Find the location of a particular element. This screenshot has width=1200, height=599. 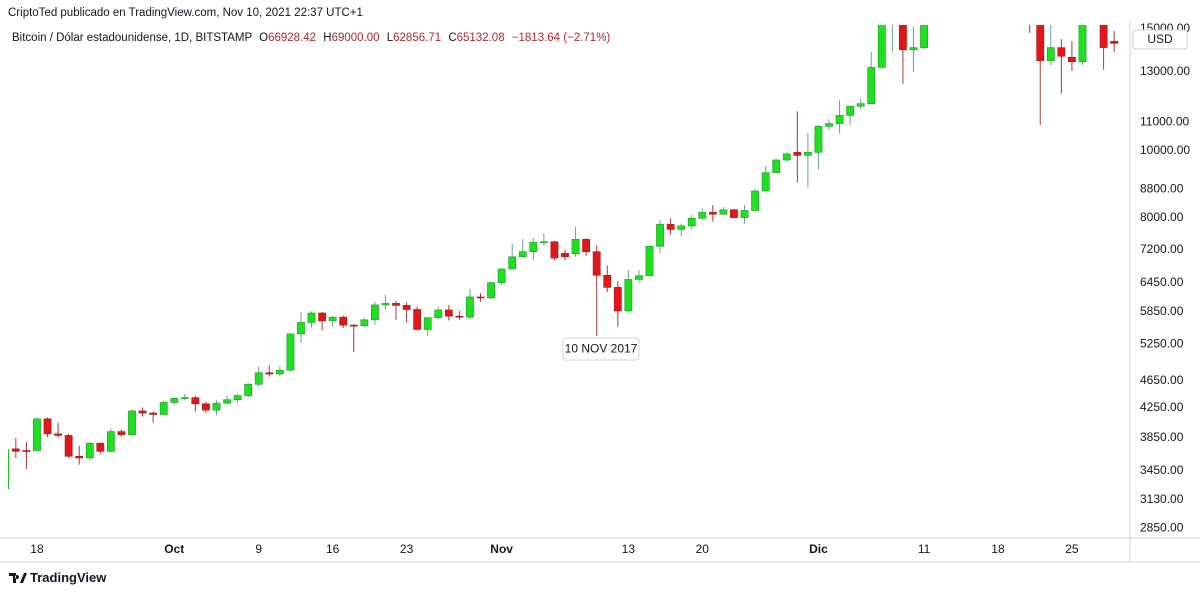

y-tick-label: 13000.00 is located at coordinates (1165, 71).